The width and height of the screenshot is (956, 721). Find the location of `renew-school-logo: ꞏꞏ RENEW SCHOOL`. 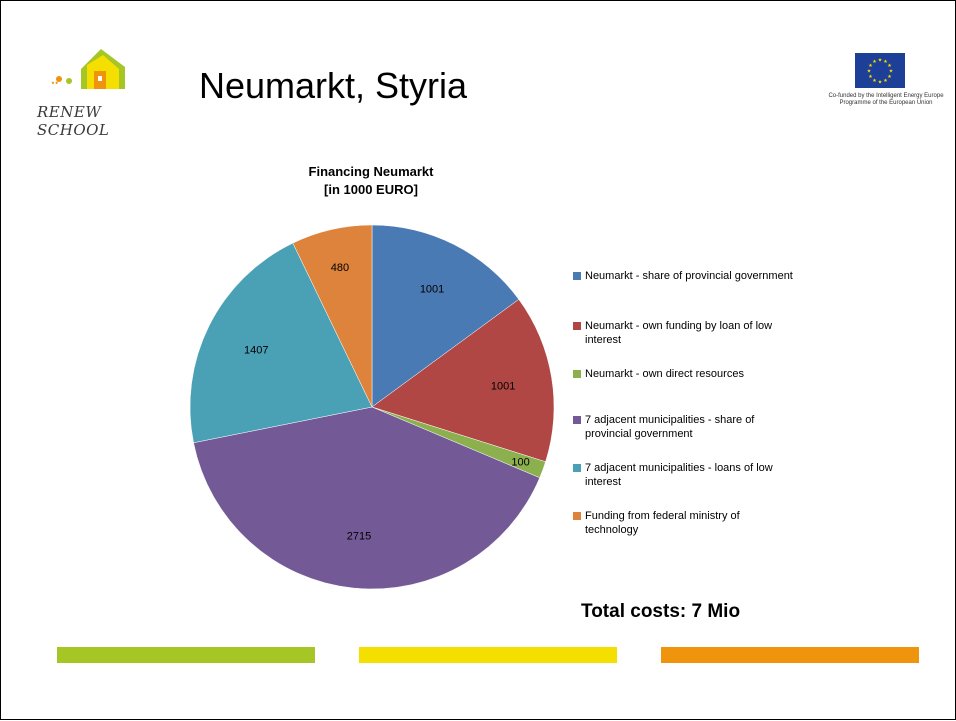

renew-school-logo: ꞏꞏ RENEW SCHOOL is located at coordinates (102, 90).